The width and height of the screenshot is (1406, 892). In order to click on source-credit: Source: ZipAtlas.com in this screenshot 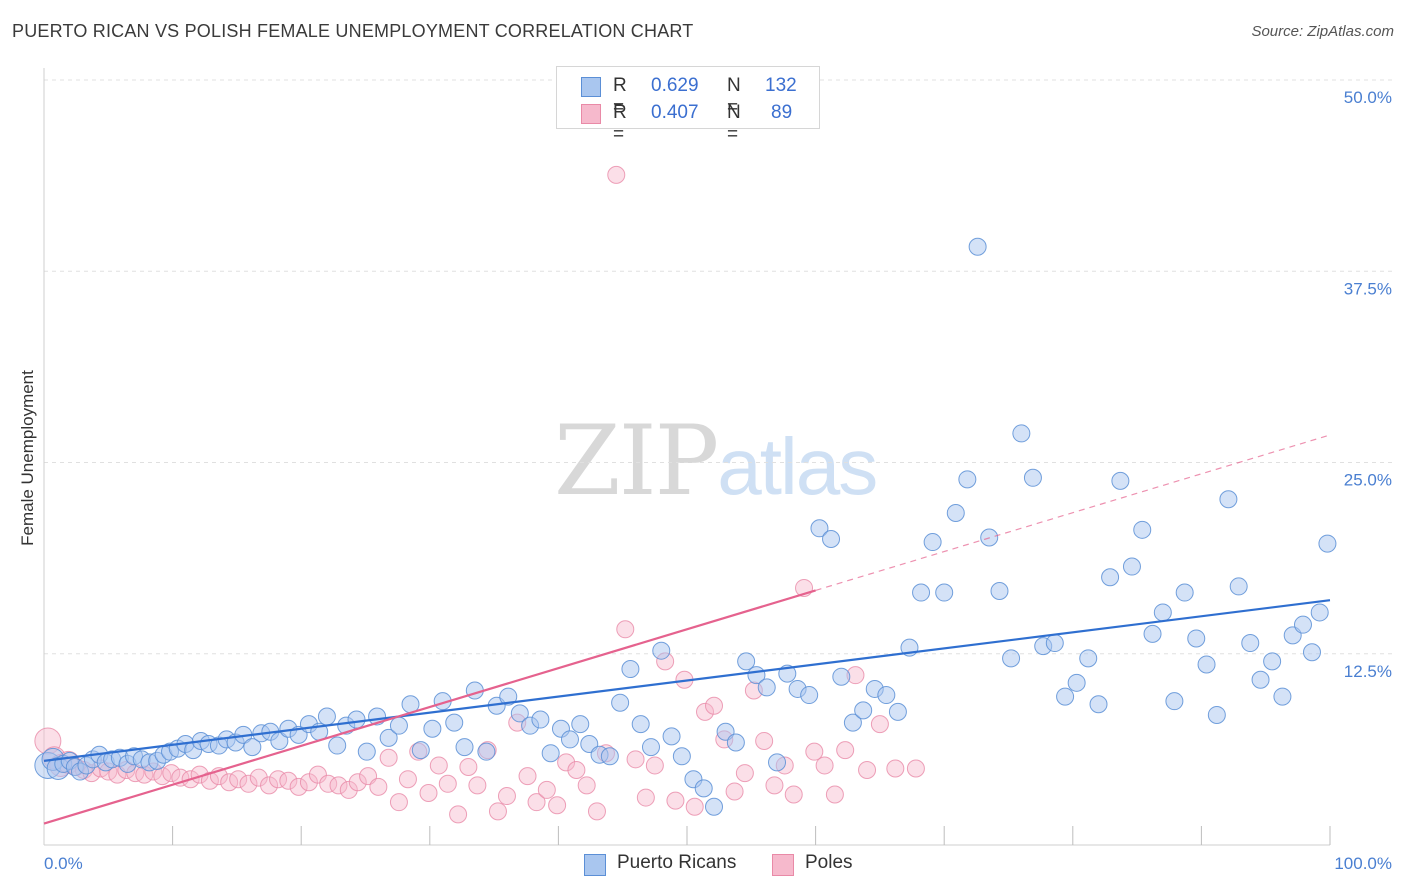, I will do `click(1322, 31)`.